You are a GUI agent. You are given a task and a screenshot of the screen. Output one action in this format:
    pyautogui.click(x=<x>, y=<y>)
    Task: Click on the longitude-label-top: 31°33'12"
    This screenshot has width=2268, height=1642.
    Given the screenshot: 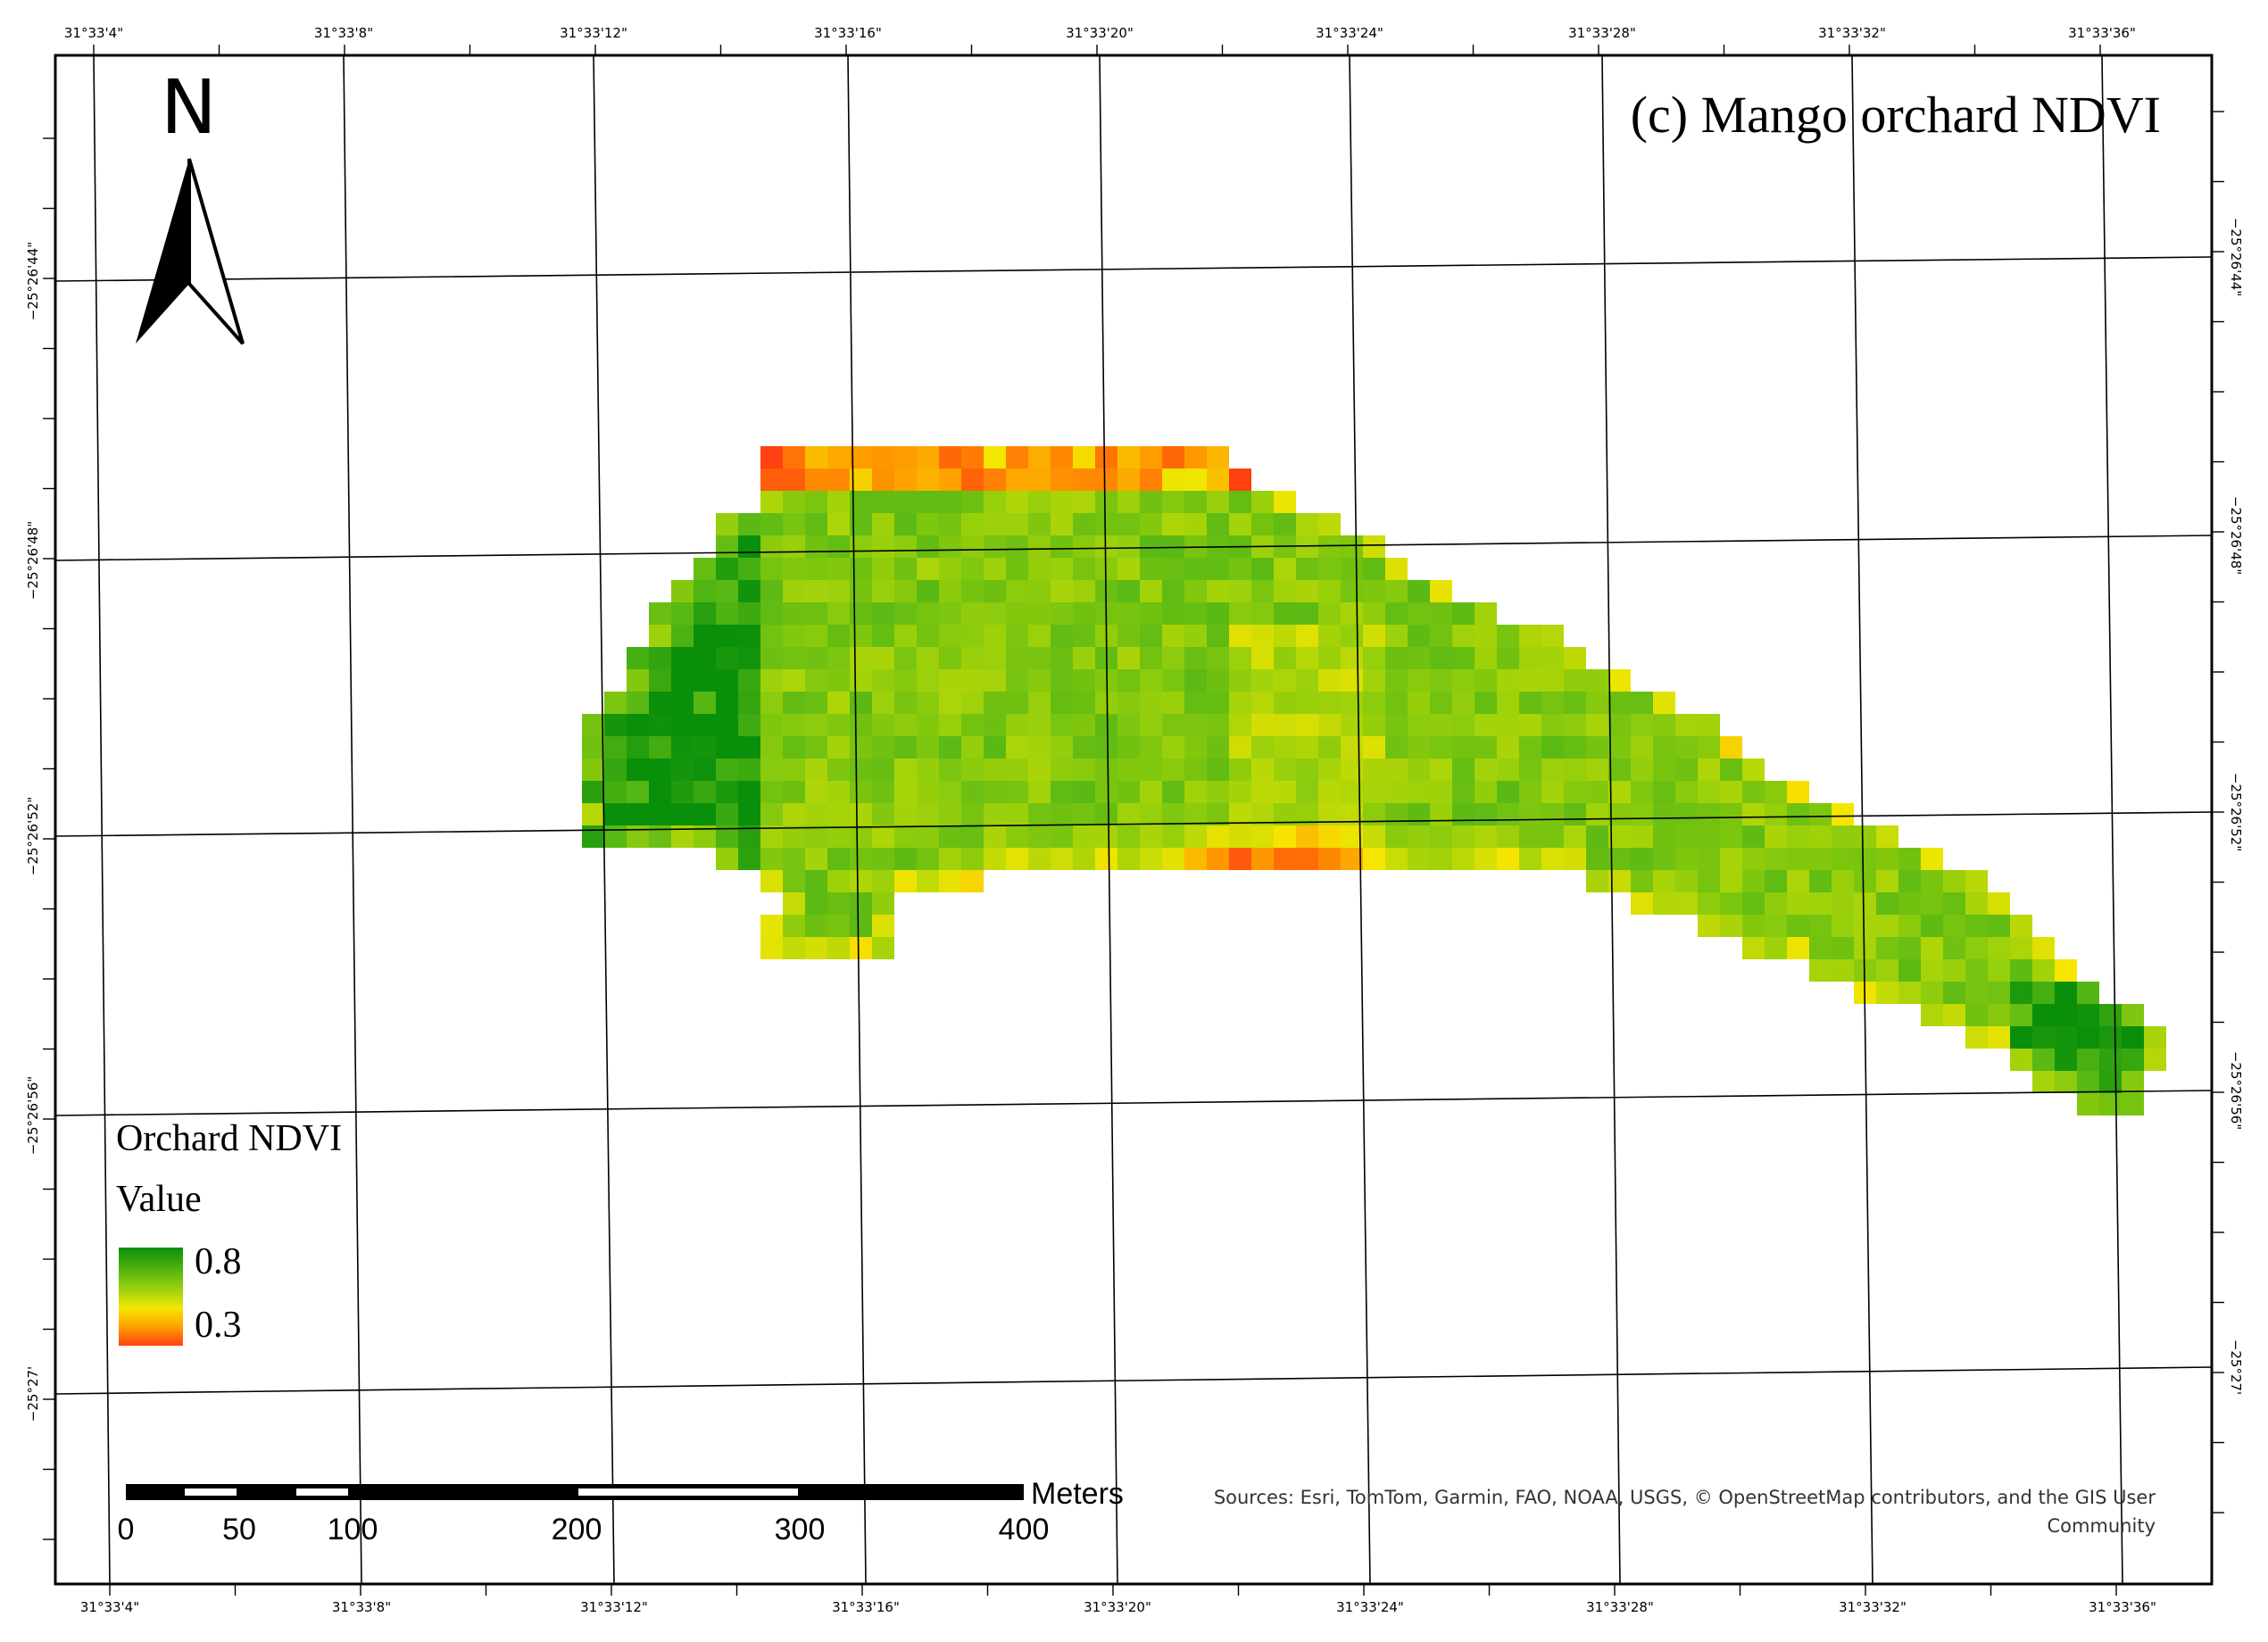 What is the action you would take?
    pyautogui.click(x=594, y=33)
    